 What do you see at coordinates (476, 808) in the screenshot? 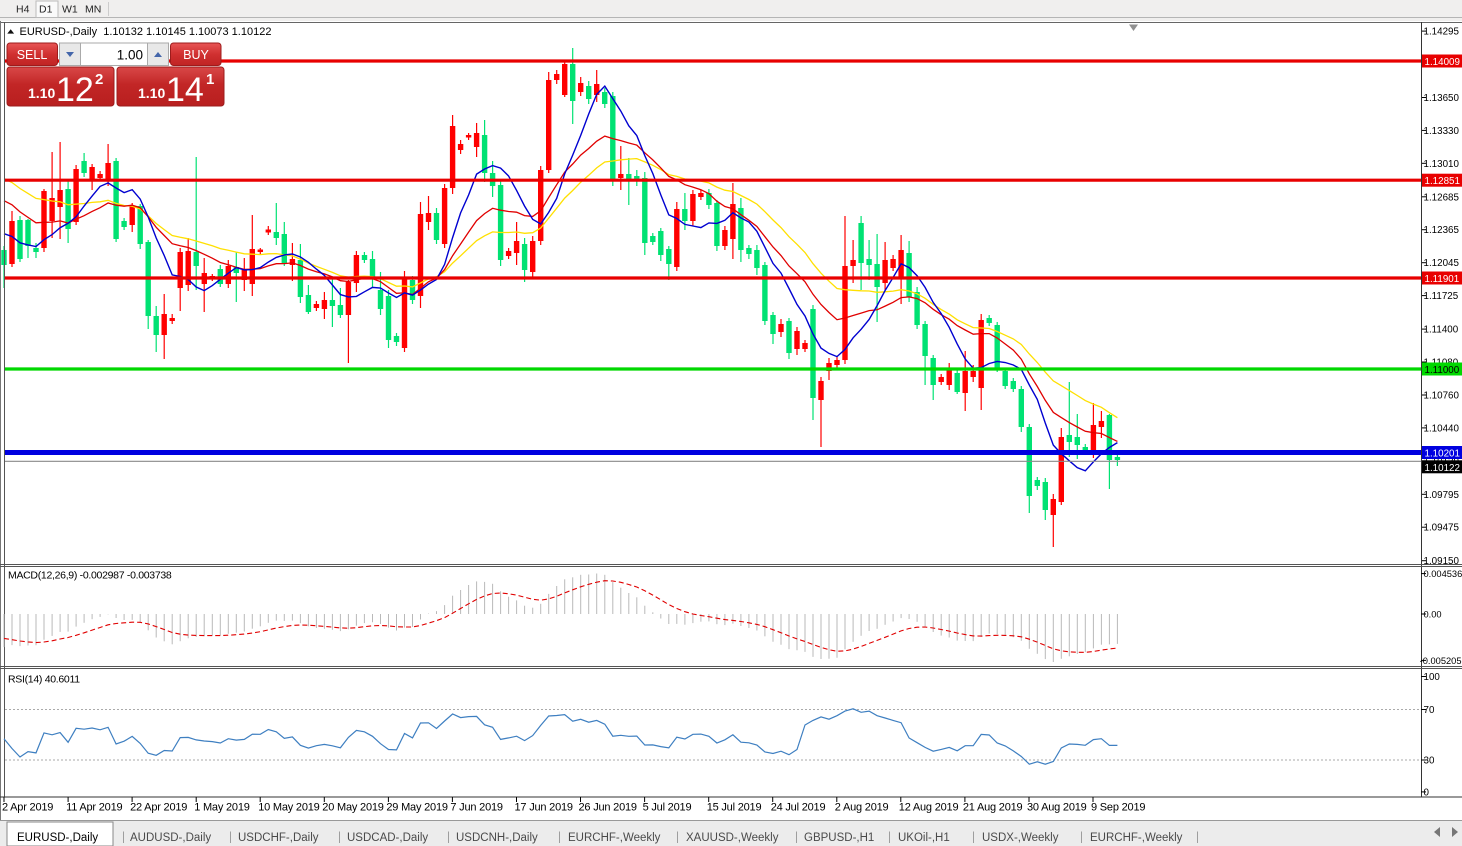
I see `svg-text: 7 Jun 2019` at bounding box center [476, 808].